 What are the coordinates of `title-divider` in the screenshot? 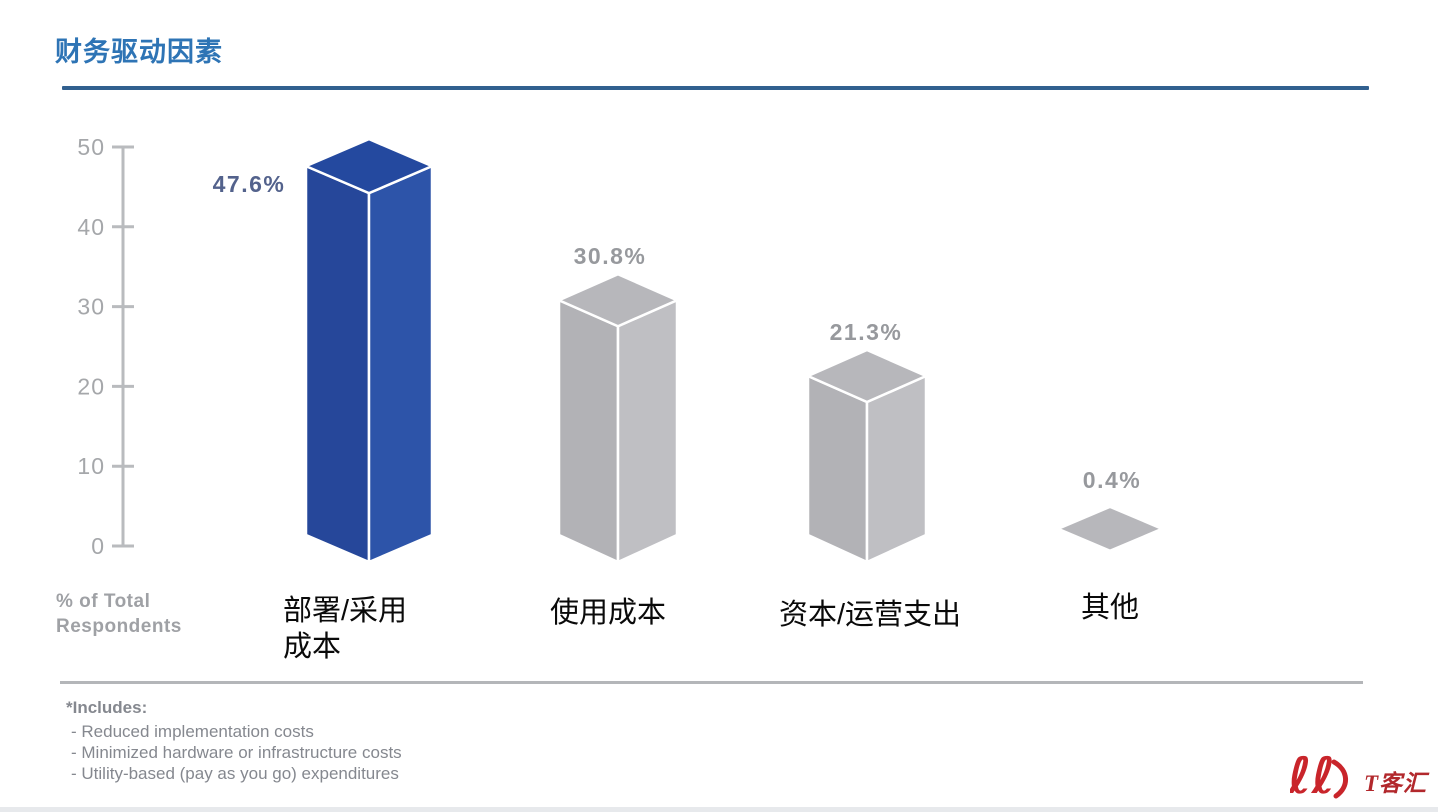 It's located at (715, 88).